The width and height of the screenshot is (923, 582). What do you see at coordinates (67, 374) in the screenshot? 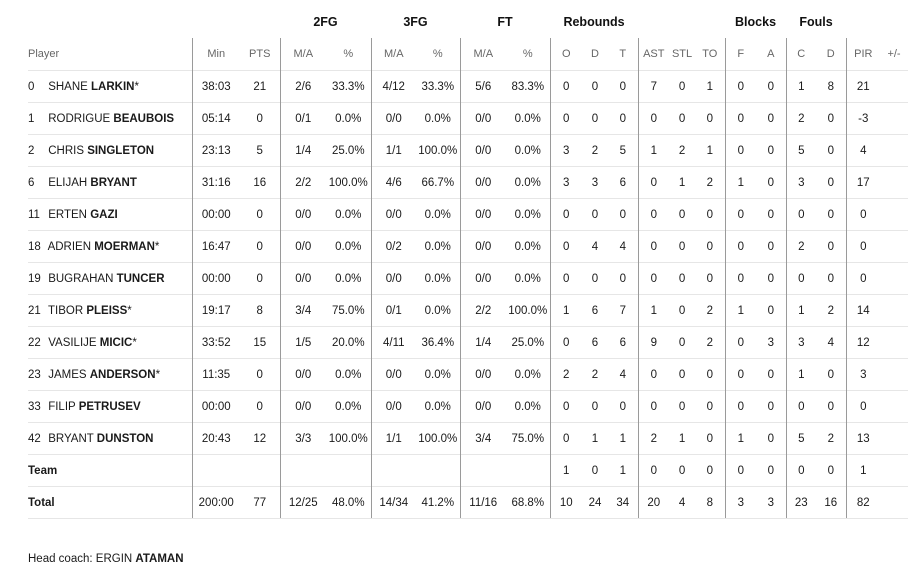
I see `player-first-name: JAMES` at bounding box center [67, 374].